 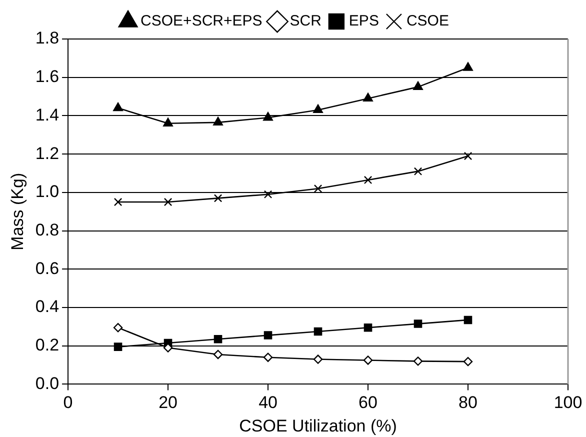 I want to click on y-tick-label: 1.8, so click(x=47, y=38).